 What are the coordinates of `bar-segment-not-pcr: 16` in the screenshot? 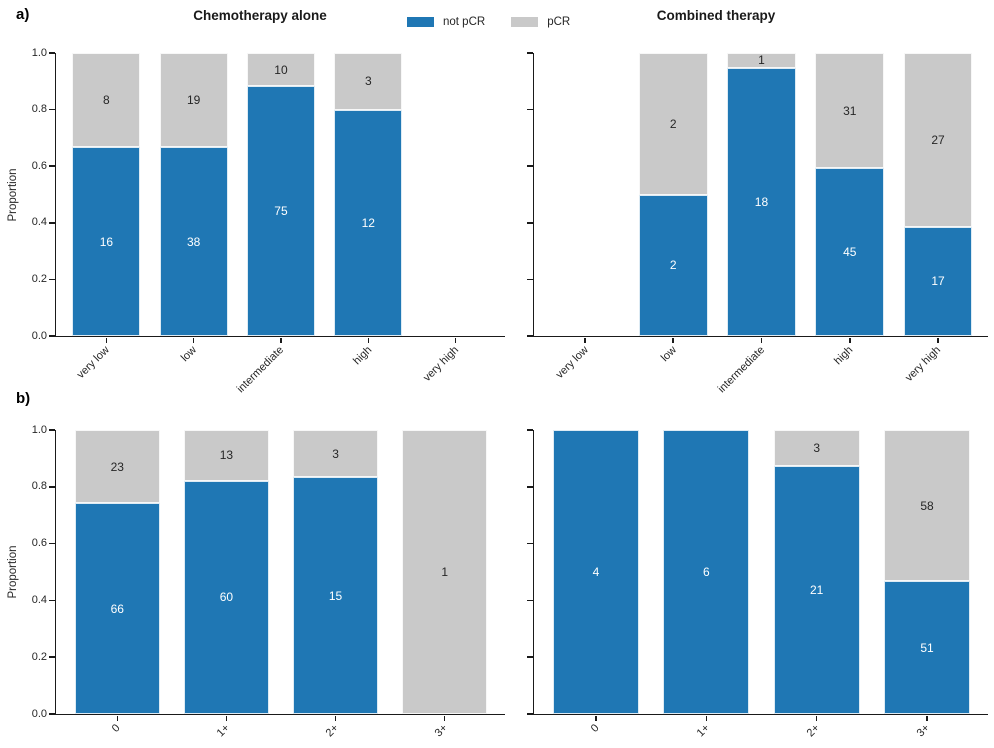 It's located at (106, 241).